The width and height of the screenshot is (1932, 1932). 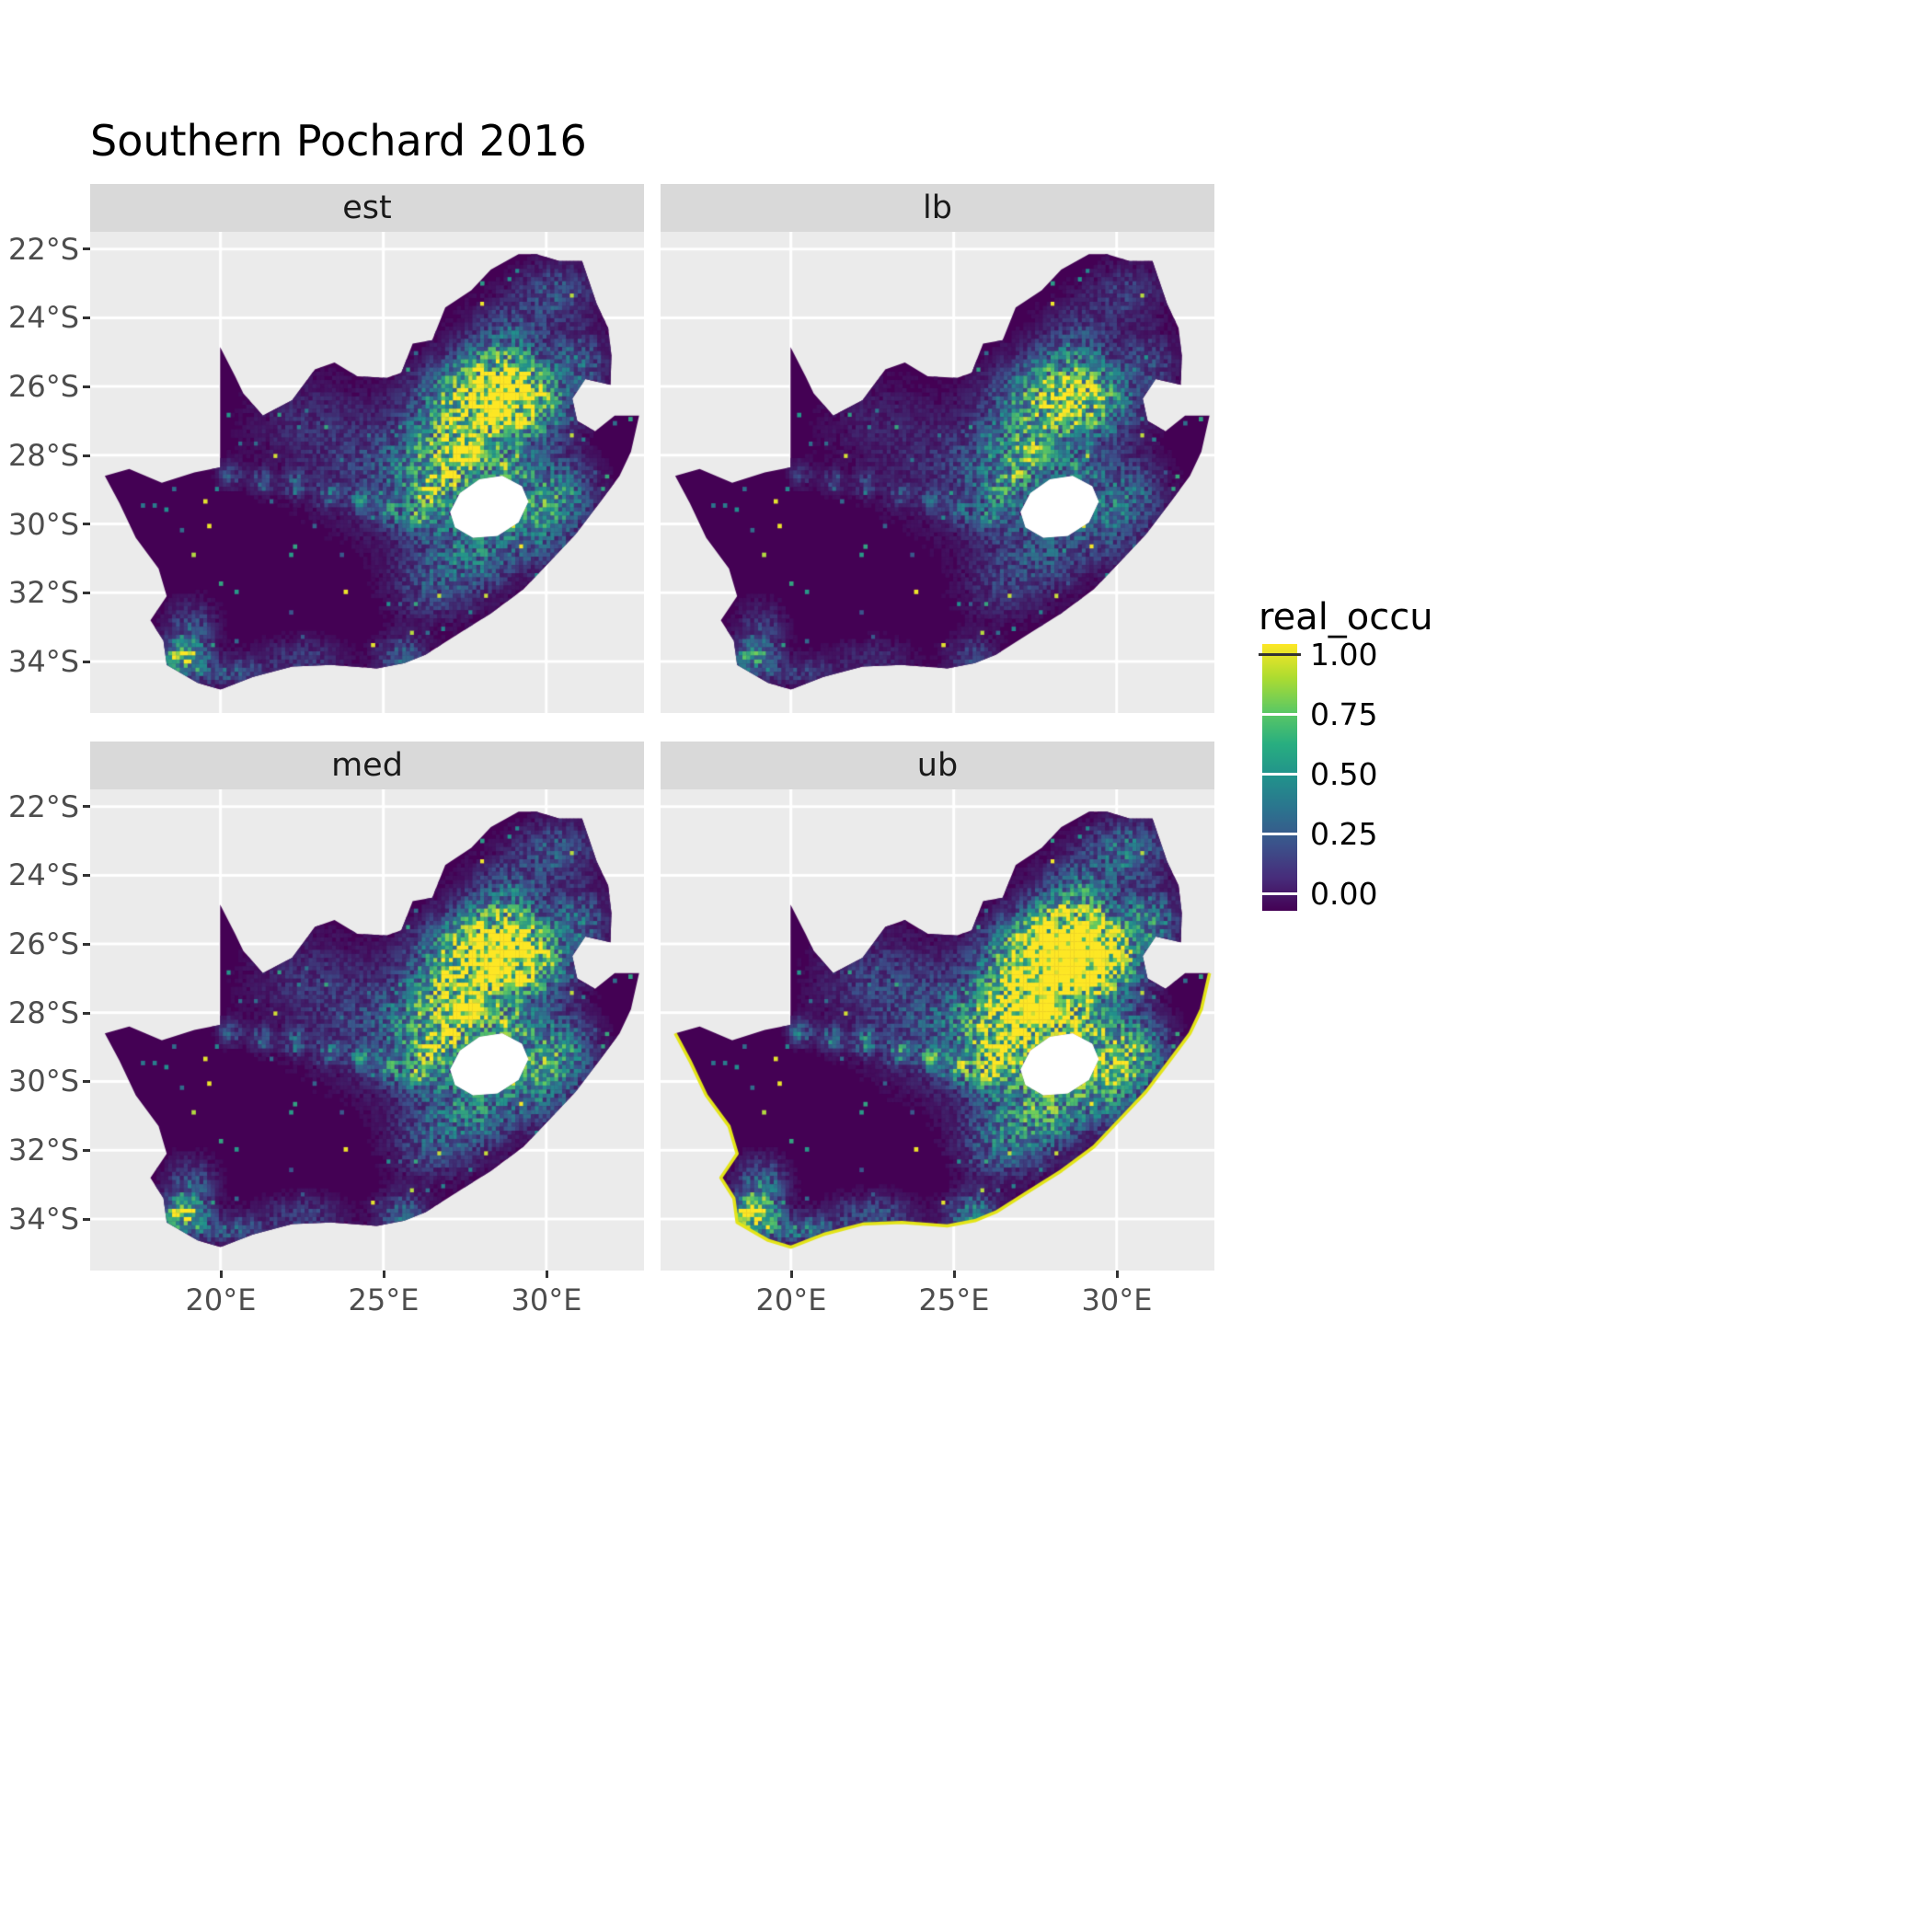 What do you see at coordinates (1346, 617) in the screenshot?
I see `legend-title: real_occu` at bounding box center [1346, 617].